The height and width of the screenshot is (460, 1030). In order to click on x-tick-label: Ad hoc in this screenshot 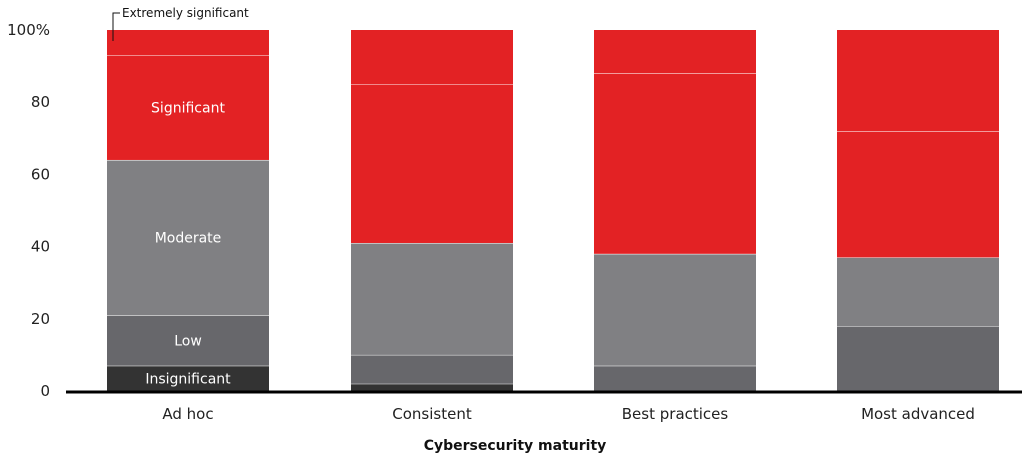, I will do `click(187, 414)`.